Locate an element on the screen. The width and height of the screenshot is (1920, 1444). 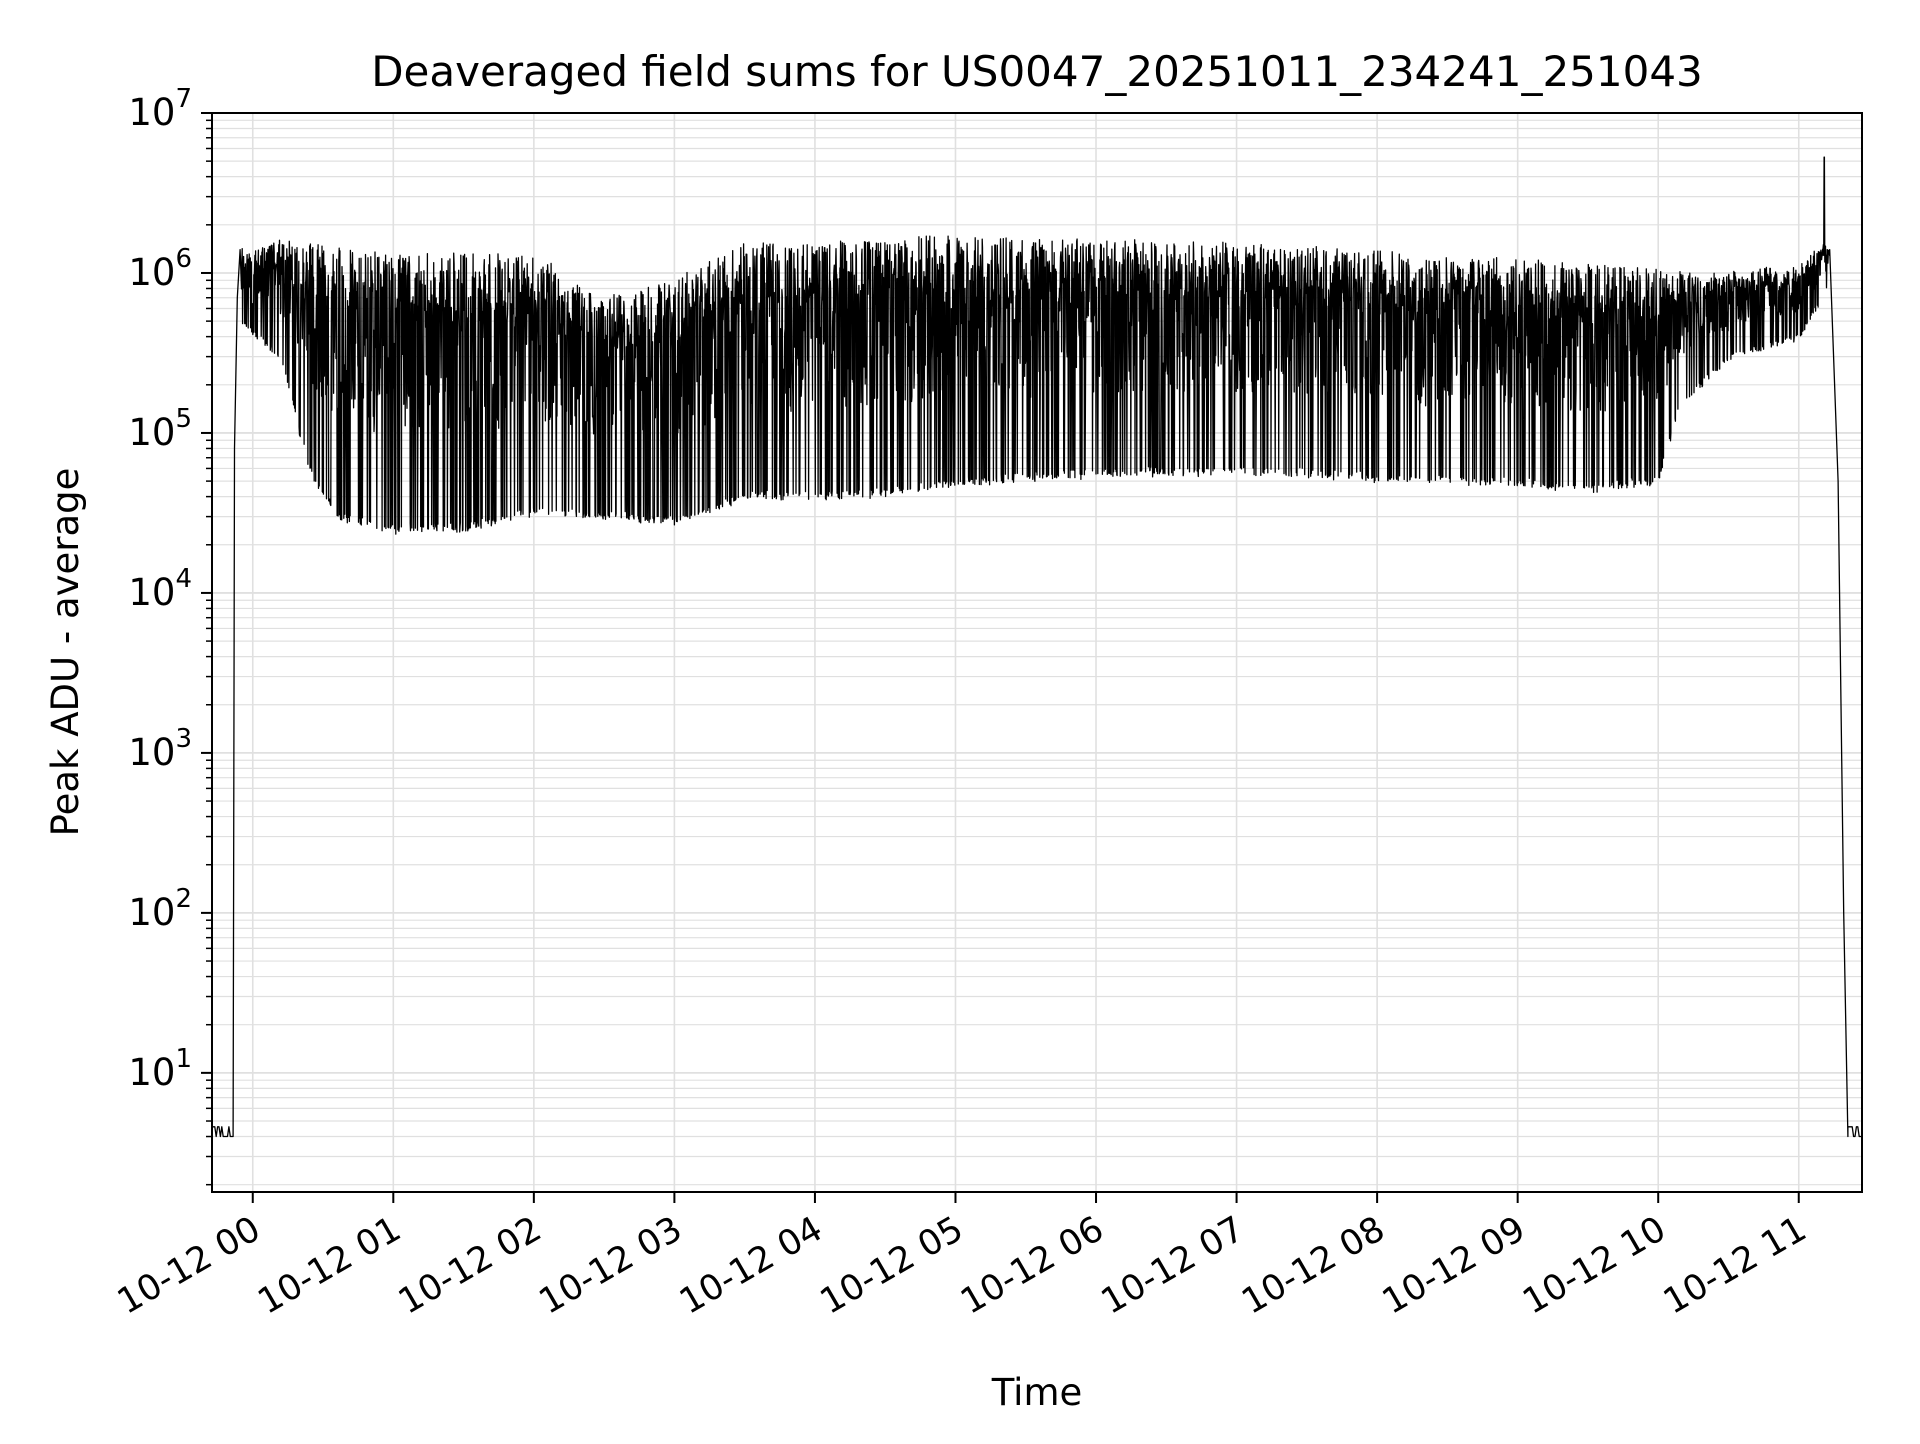
y-tick-label: 10⁷ is located at coordinates (160, 109).